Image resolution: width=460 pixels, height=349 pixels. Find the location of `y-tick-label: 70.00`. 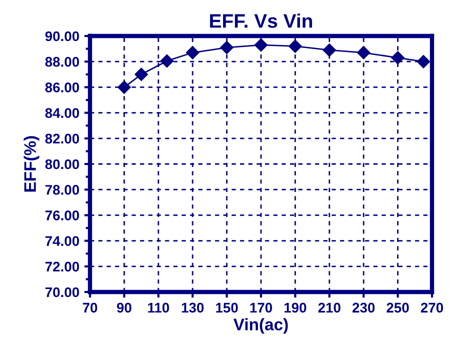

y-tick-label: 70.00 is located at coordinates (62, 292).